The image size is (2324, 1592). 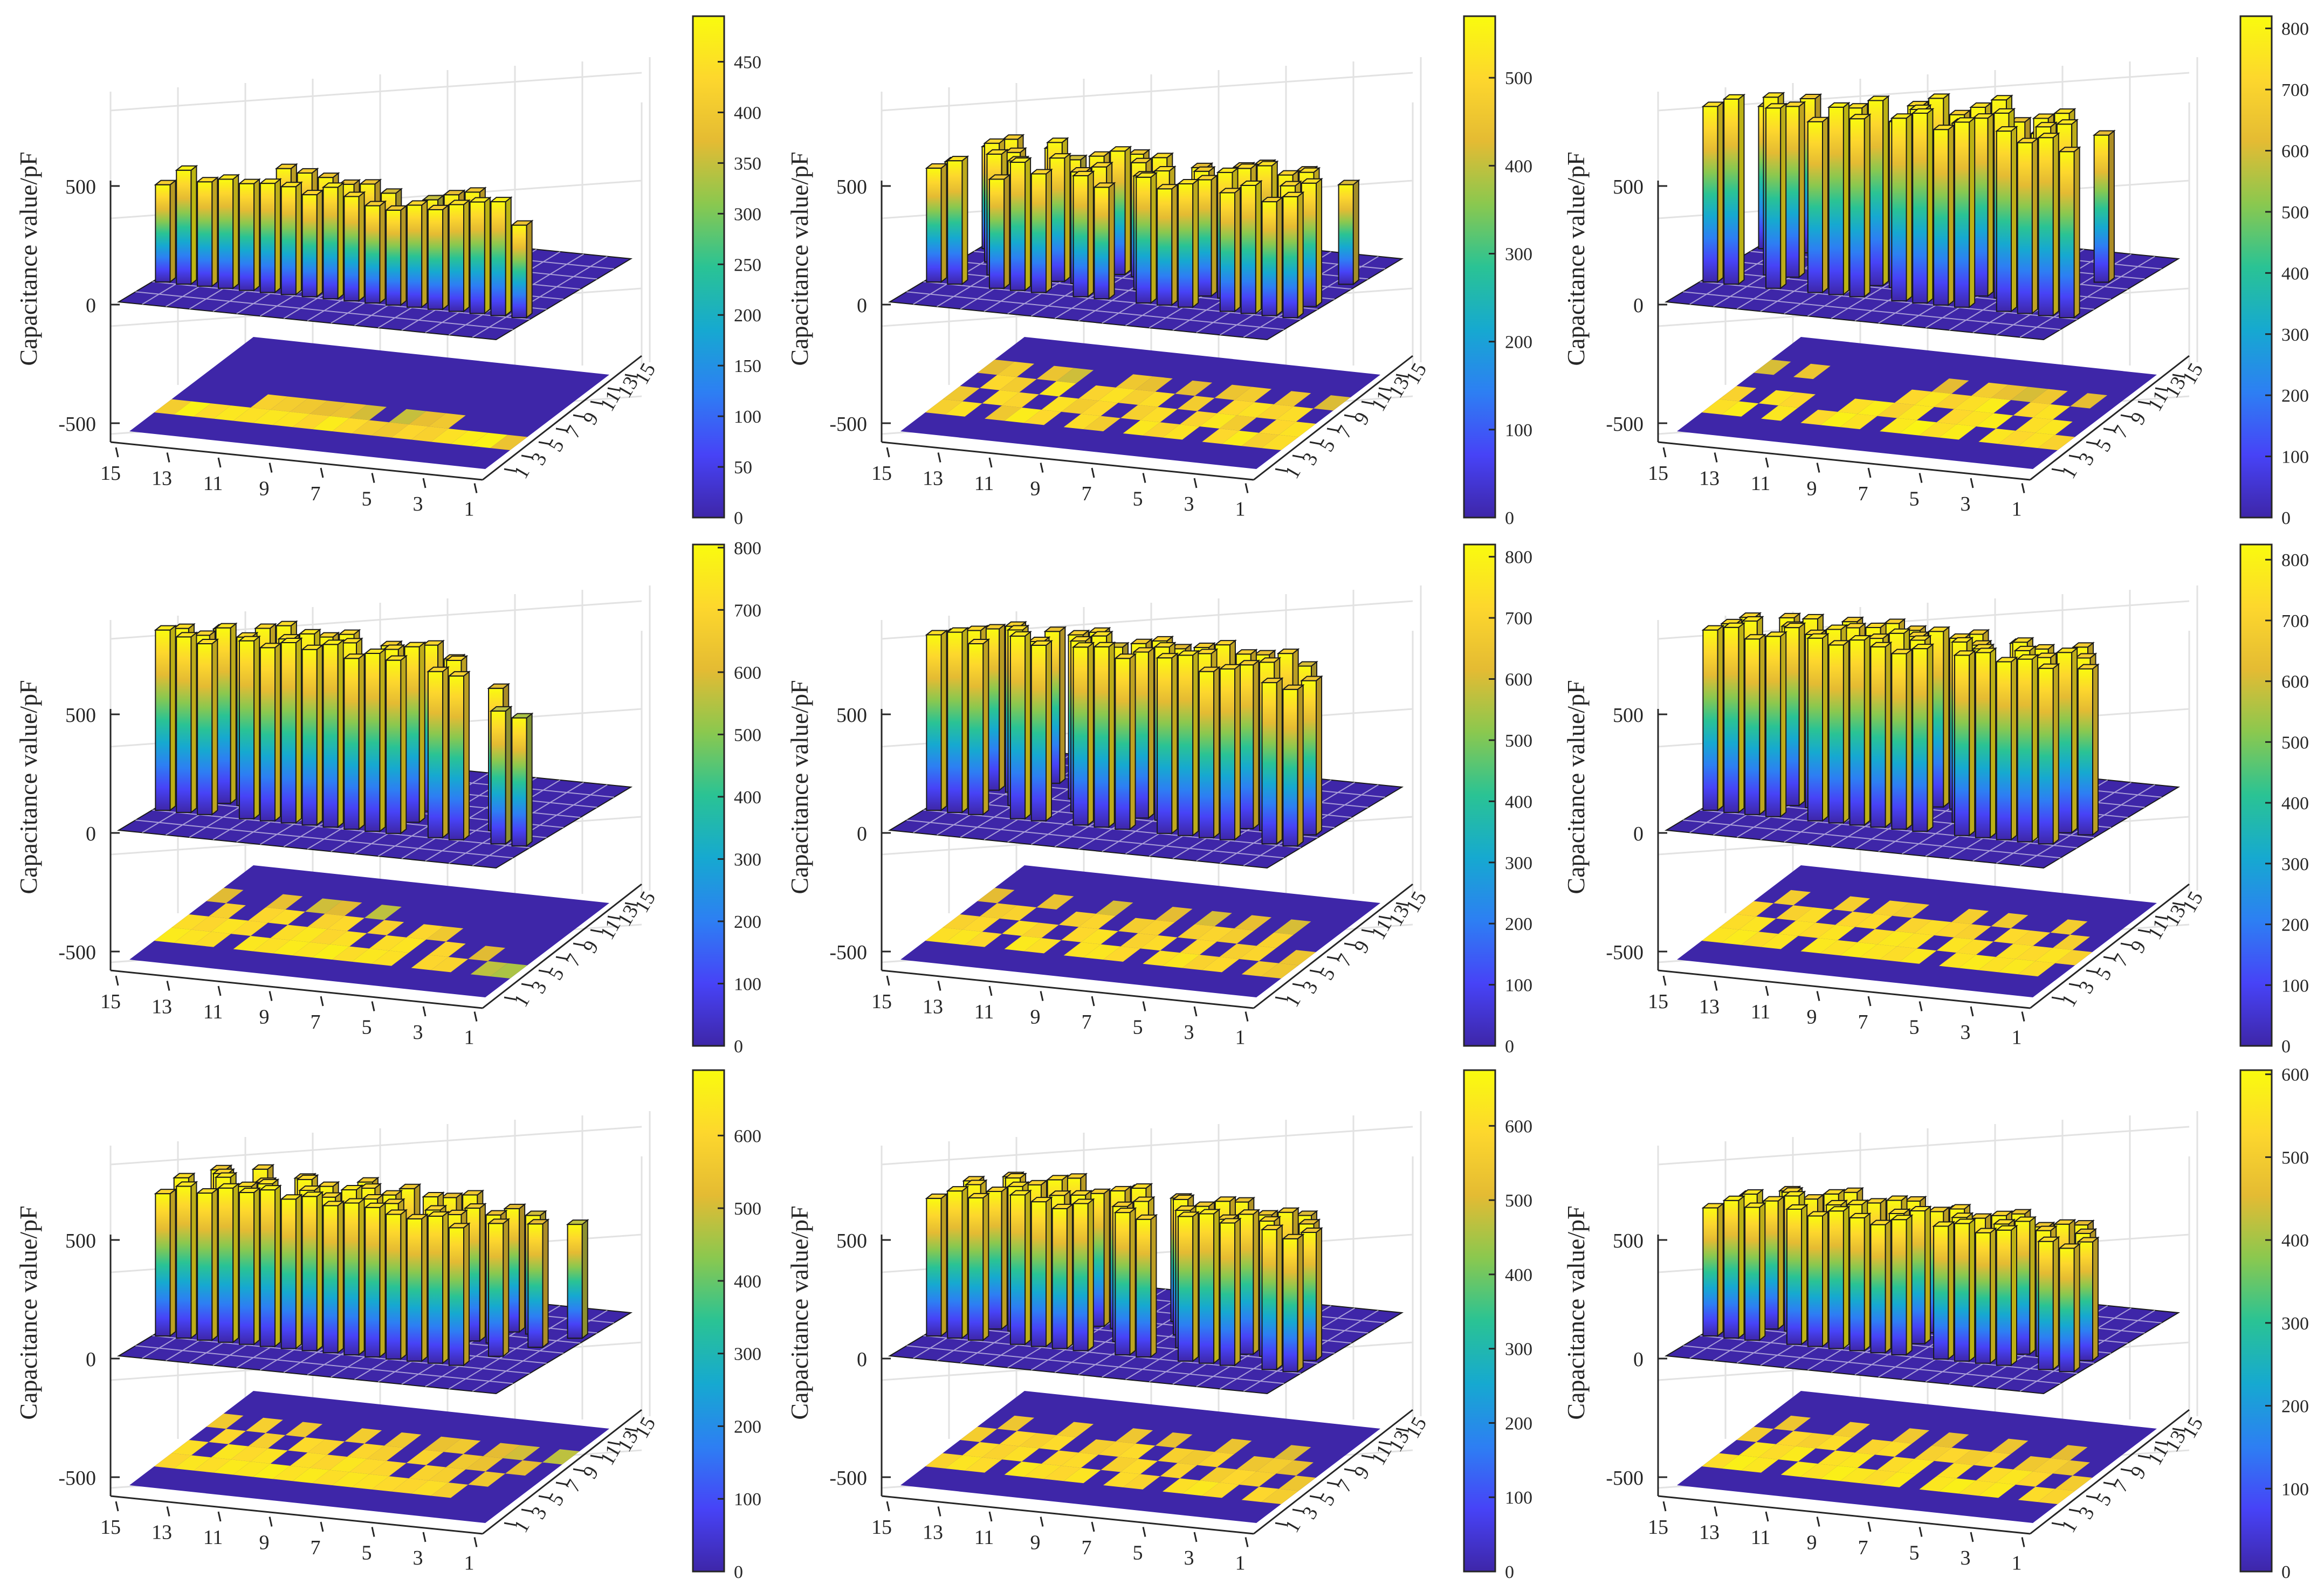 I want to click on colorbar-tick-label: 500, so click(x=747, y=735).